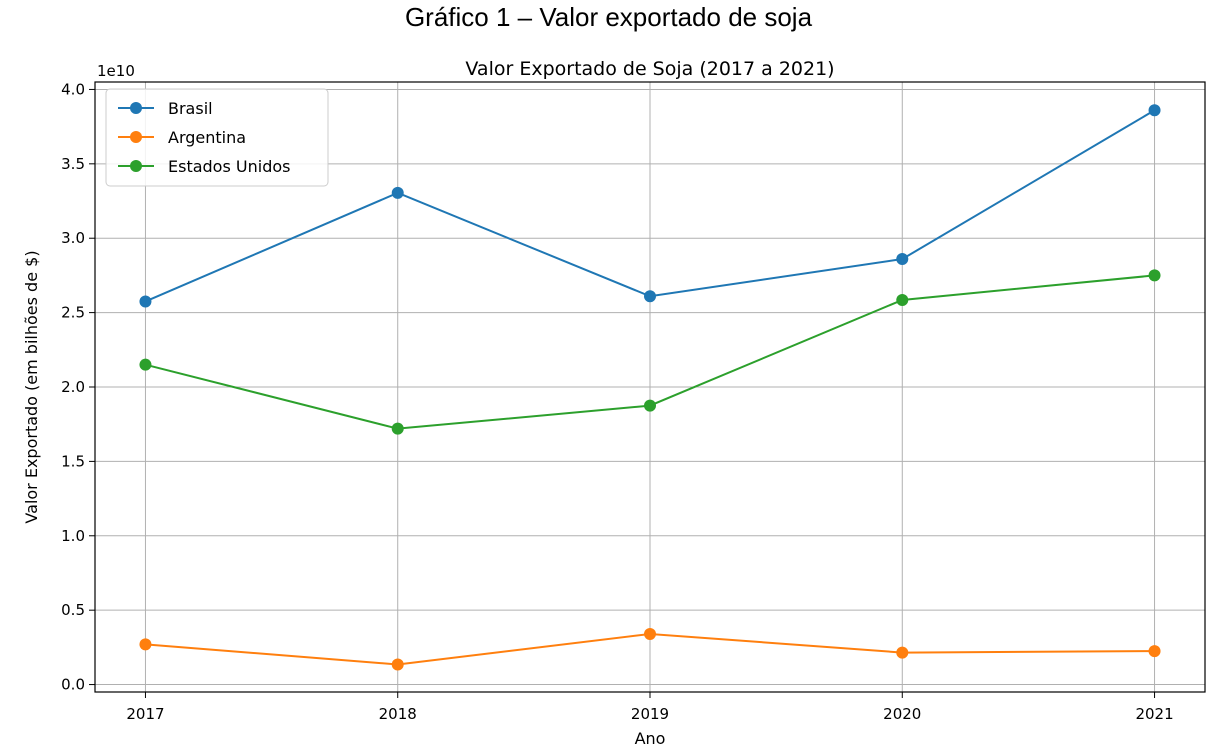 This screenshot has width=1217, height=753. Describe the element at coordinates (207, 137) in the screenshot. I see `legend-label: Argentina` at that location.